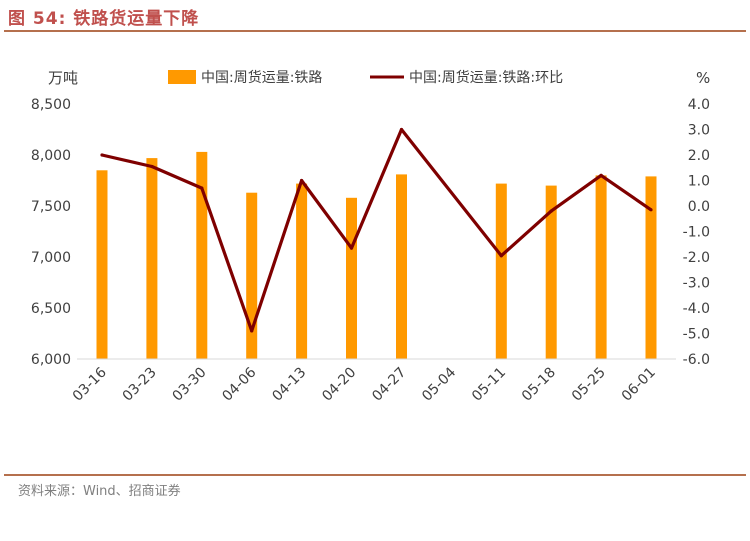  I want to click on left-tick-label: 8,500, so click(51, 105).